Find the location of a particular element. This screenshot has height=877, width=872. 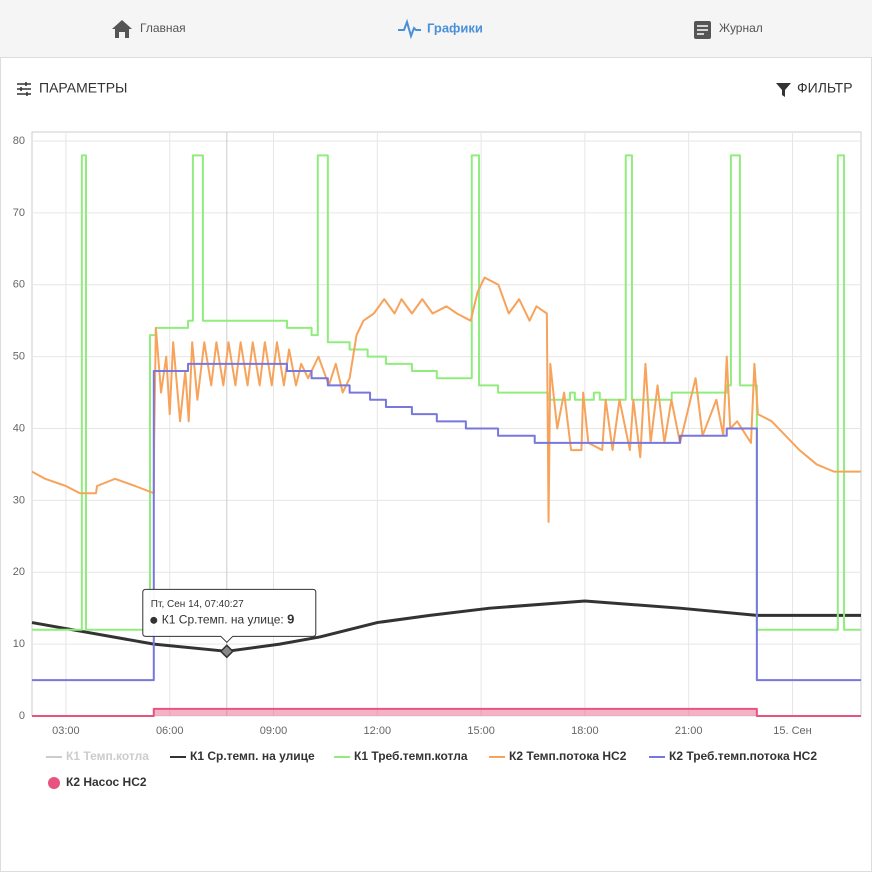

tooltip-dot is located at coordinates (154, 620).